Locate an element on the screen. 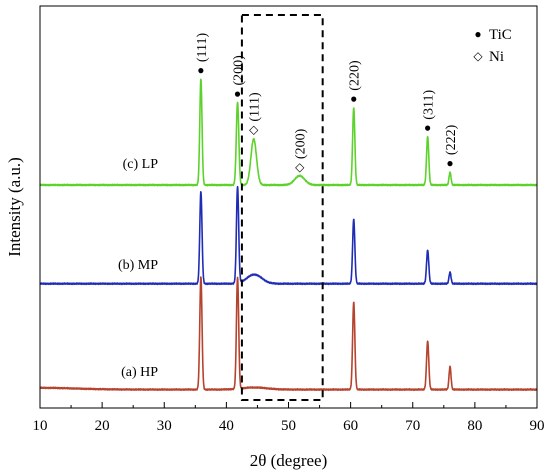 This screenshot has height=474, width=550. peak-label: (220) is located at coordinates (355, 75).